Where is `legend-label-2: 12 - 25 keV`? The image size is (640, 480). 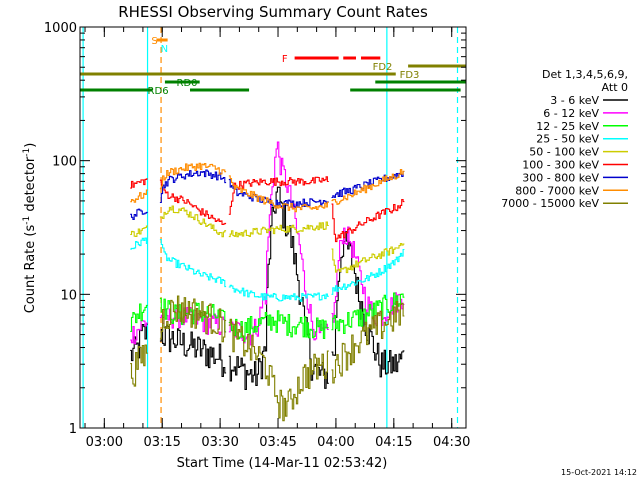 legend-label-2: 12 - 25 keV is located at coordinates (567, 126).